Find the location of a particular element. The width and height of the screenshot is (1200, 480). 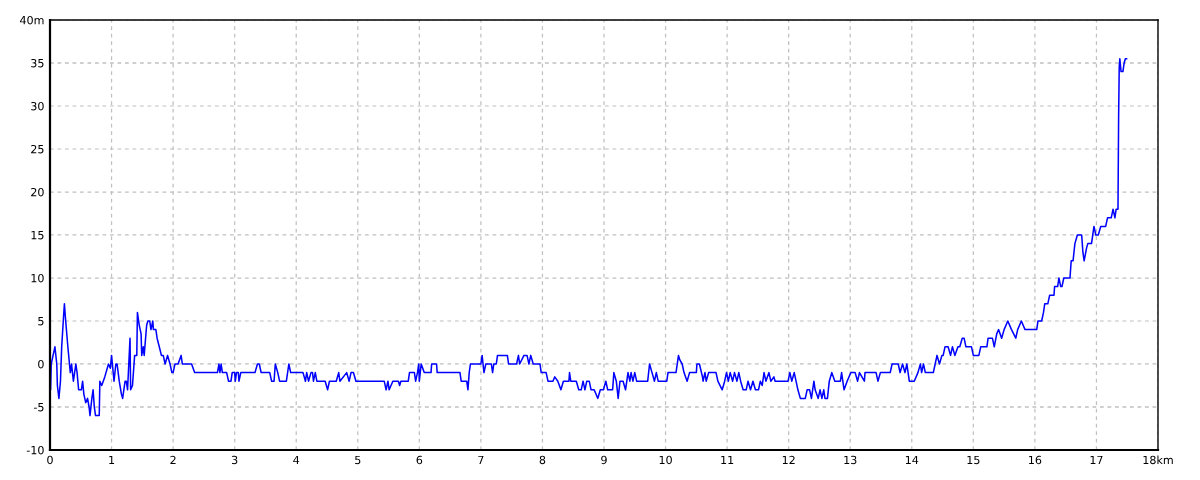

x-tick-label: 4 is located at coordinates (296, 459).